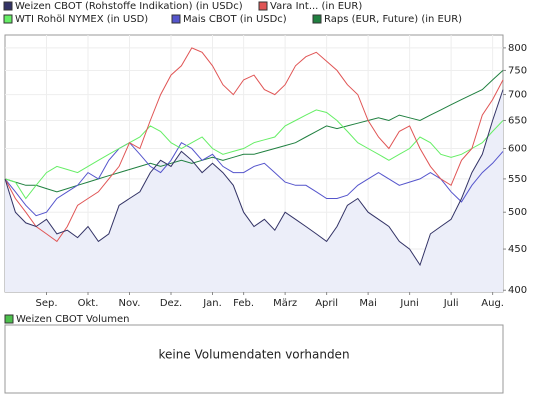 Image resolution: width=545 pixels, height=408 pixels. Describe the element at coordinates (517, 290) in the screenshot. I see `y-tick-label: 400` at that location.